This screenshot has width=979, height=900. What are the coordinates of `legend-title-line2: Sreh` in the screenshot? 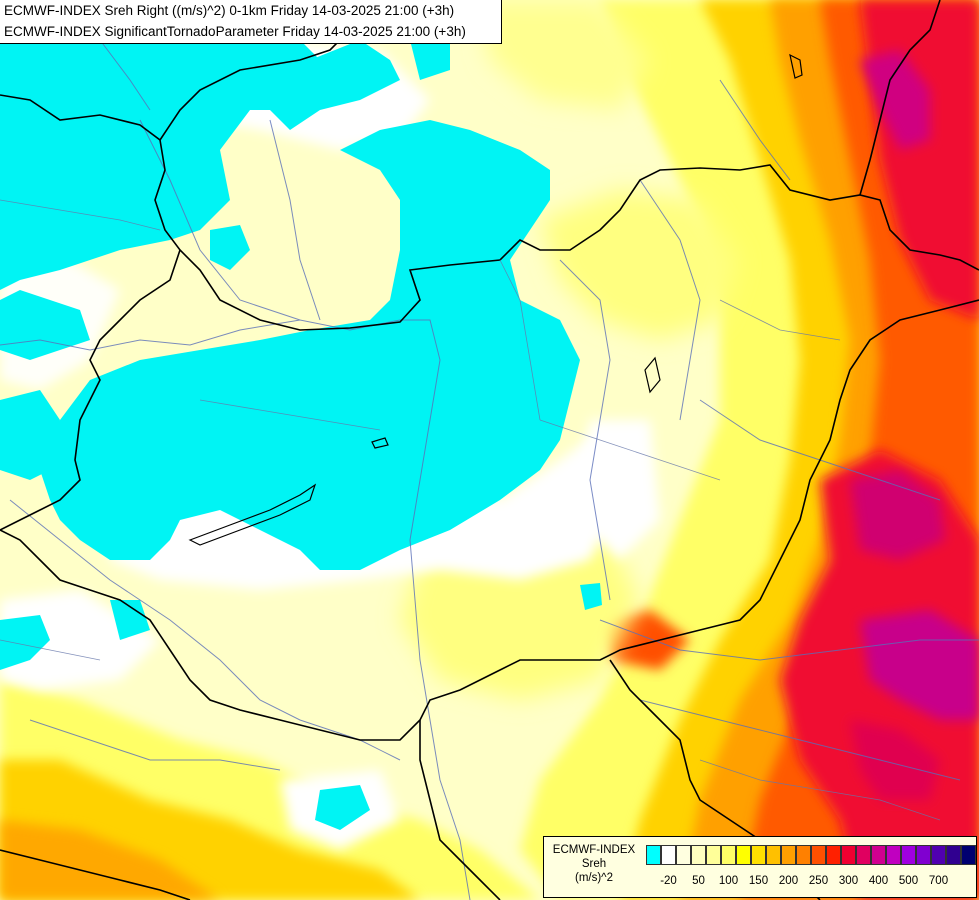 It's located at (594, 864).